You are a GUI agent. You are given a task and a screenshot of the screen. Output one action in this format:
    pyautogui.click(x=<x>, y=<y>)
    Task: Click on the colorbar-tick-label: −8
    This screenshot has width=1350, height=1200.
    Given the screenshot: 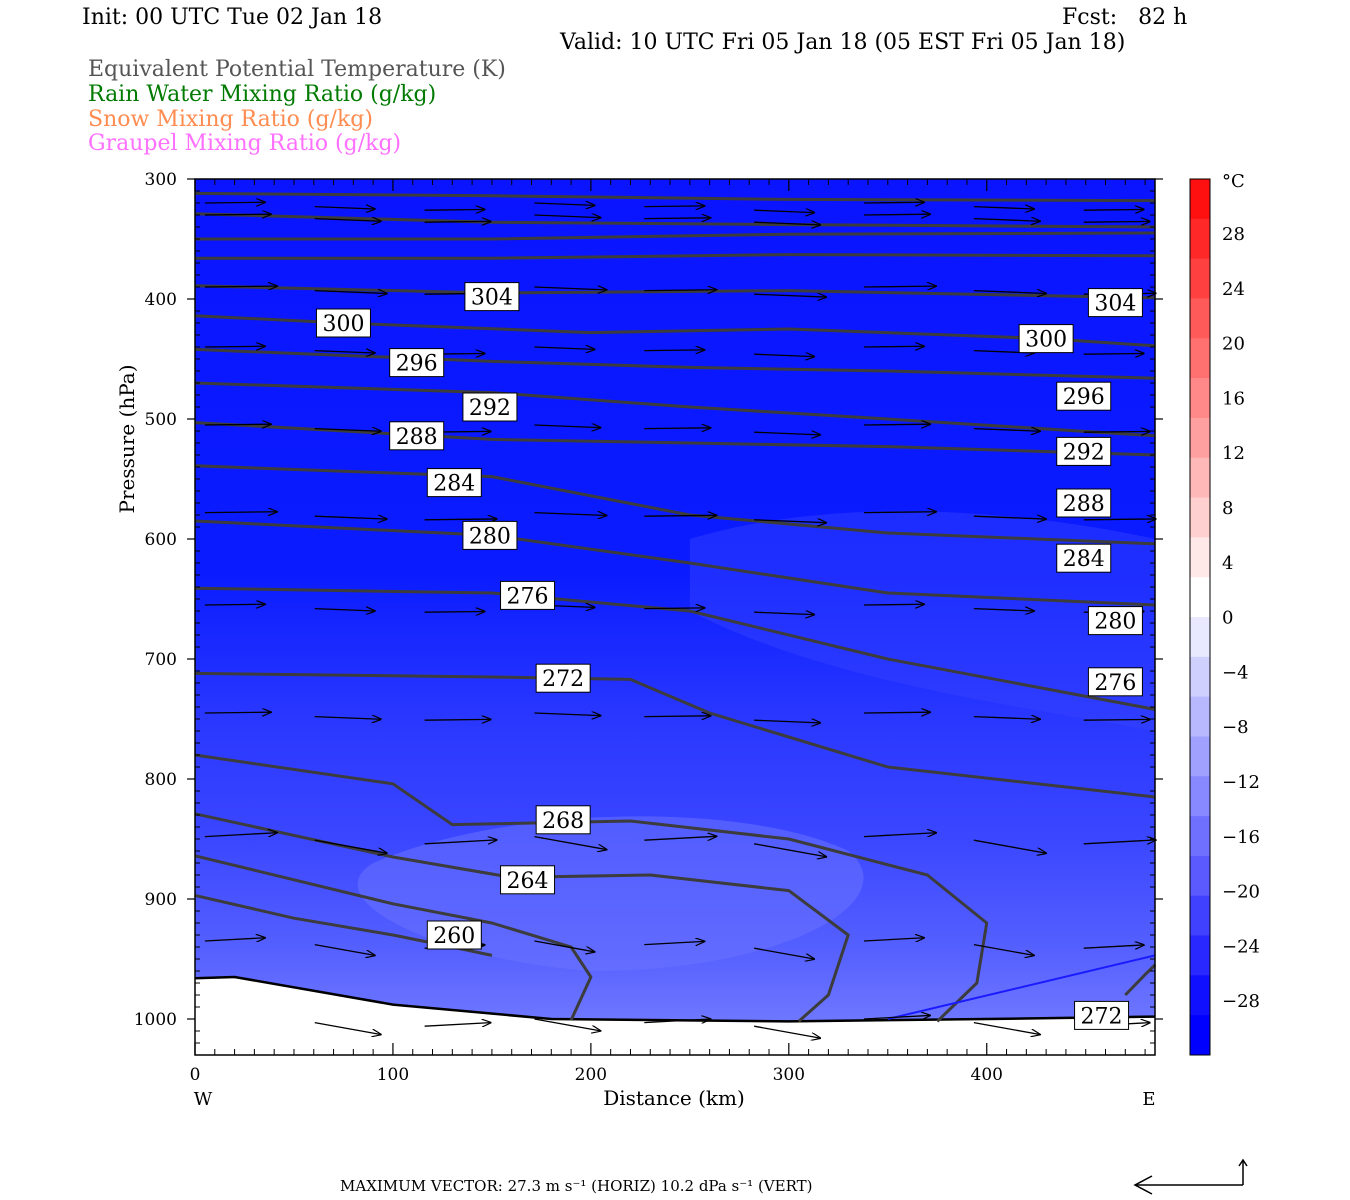 What is the action you would take?
    pyautogui.click(x=1235, y=727)
    